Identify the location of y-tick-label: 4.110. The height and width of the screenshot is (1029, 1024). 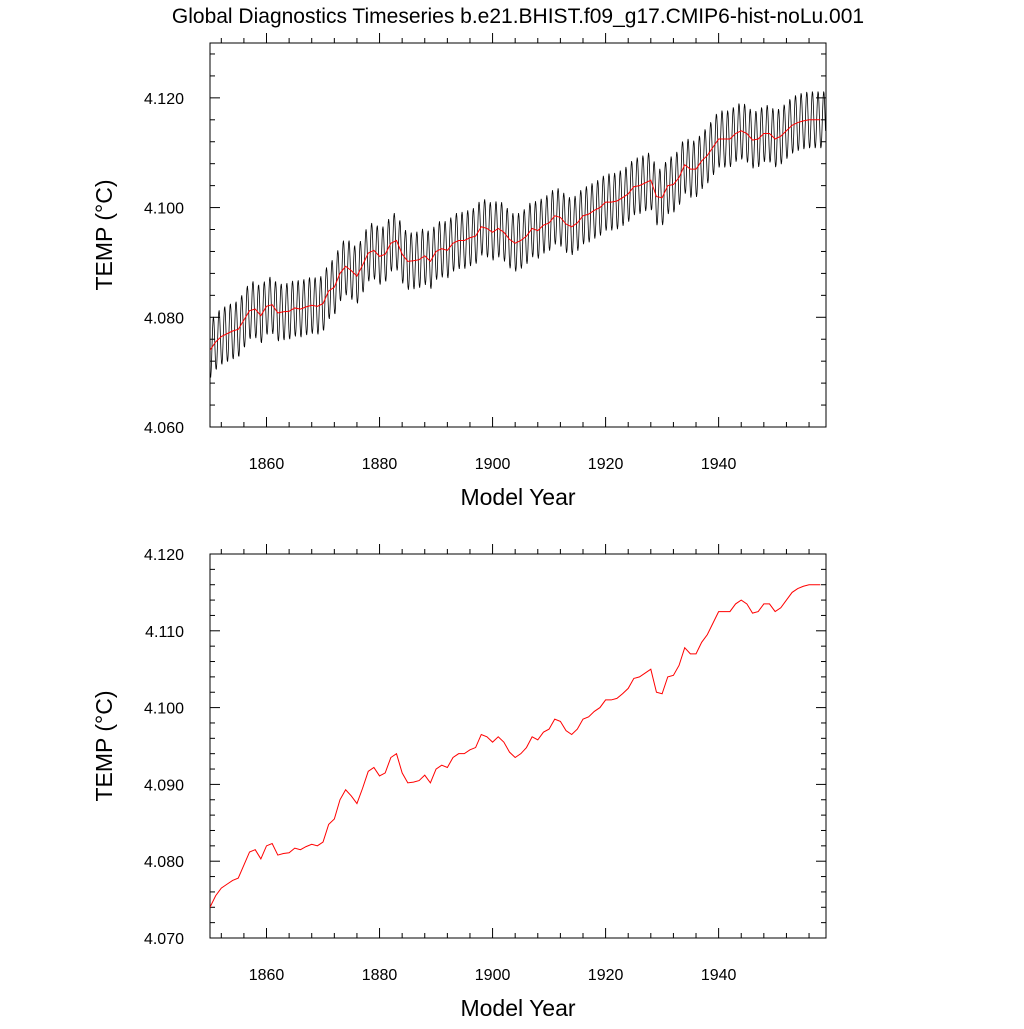
(164, 632).